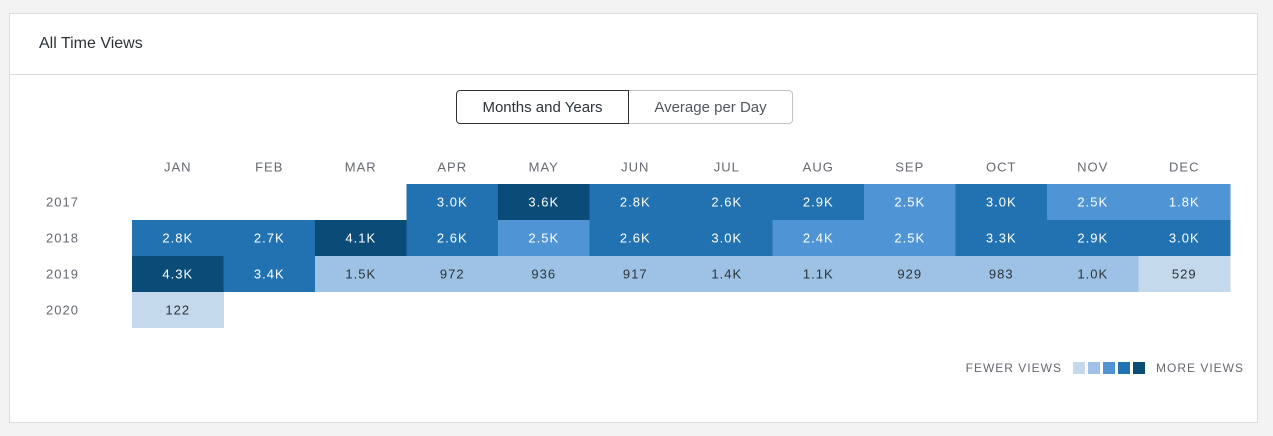 The image size is (1273, 436). I want to click on month-label-jan: JAN, so click(178, 167).